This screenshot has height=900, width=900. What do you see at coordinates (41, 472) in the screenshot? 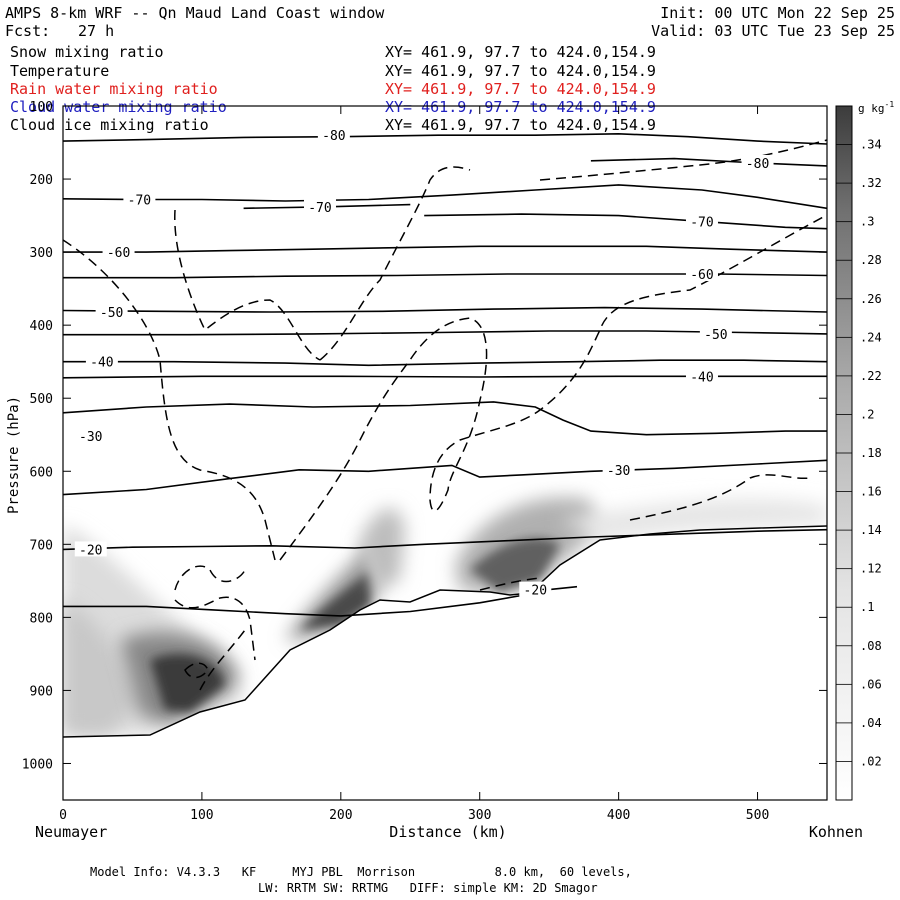
I see `y-tick-label: 600` at bounding box center [41, 472].